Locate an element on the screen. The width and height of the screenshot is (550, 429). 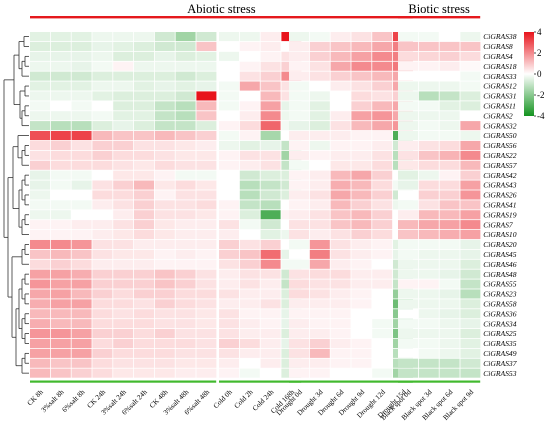
row-label: CiGRAS19 is located at coordinates (500, 214).